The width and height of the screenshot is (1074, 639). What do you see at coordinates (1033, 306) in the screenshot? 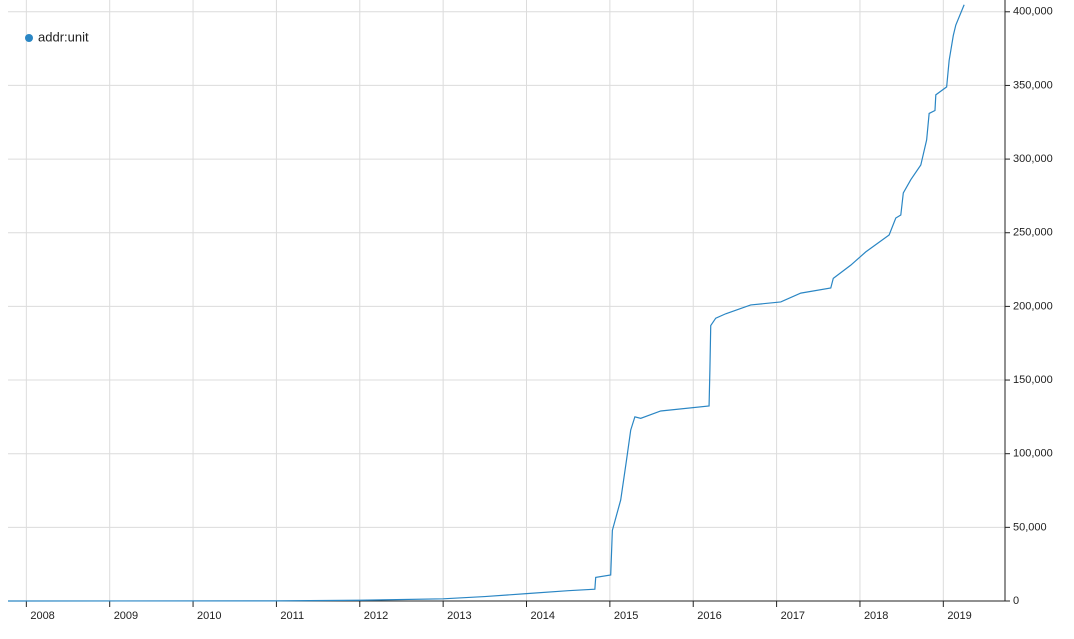
I see `y-tick-label: 200,000` at bounding box center [1033, 306].